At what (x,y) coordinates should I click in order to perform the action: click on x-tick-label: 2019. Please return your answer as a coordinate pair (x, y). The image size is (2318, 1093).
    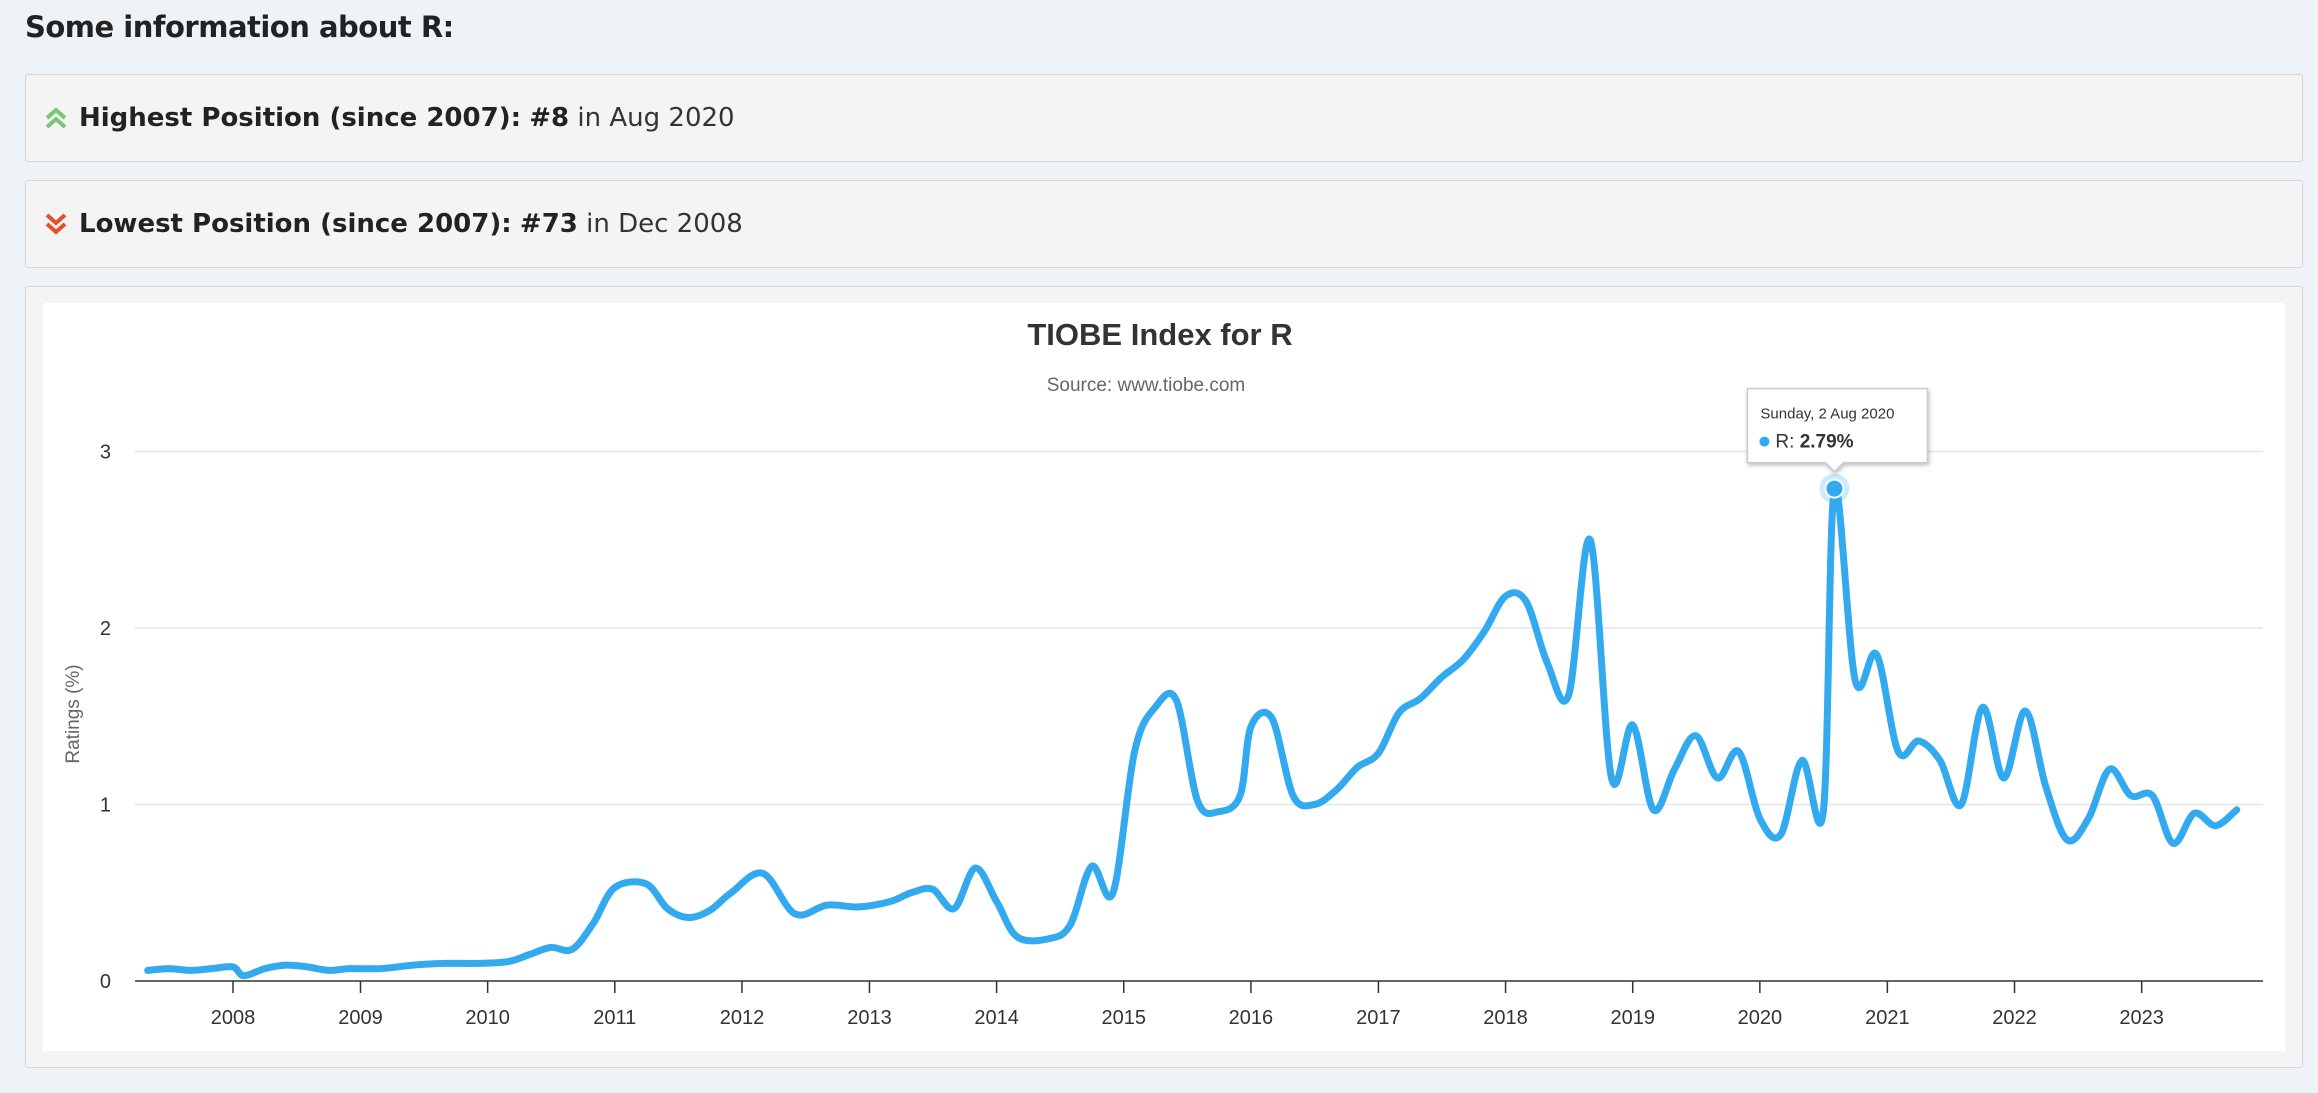
    Looking at the image, I should click on (1632, 1018).